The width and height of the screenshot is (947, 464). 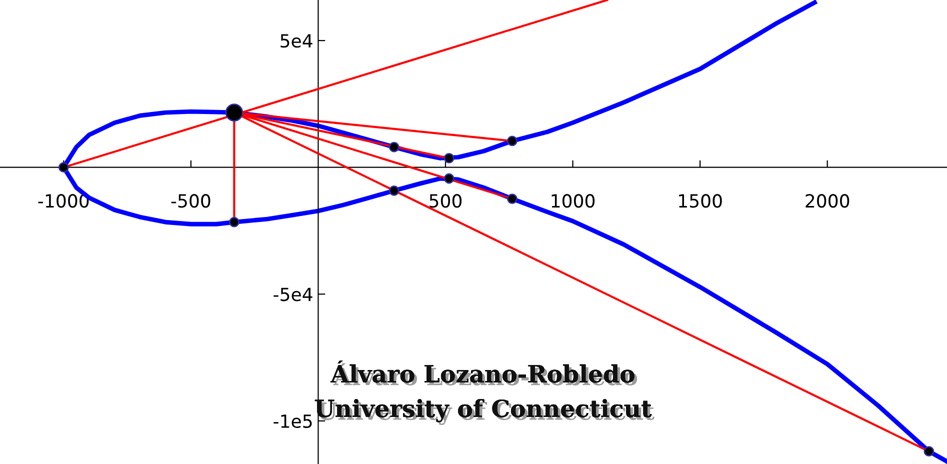 What do you see at coordinates (446, 201) in the screenshot?
I see `x-tick-label: 500` at bounding box center [446, 201].